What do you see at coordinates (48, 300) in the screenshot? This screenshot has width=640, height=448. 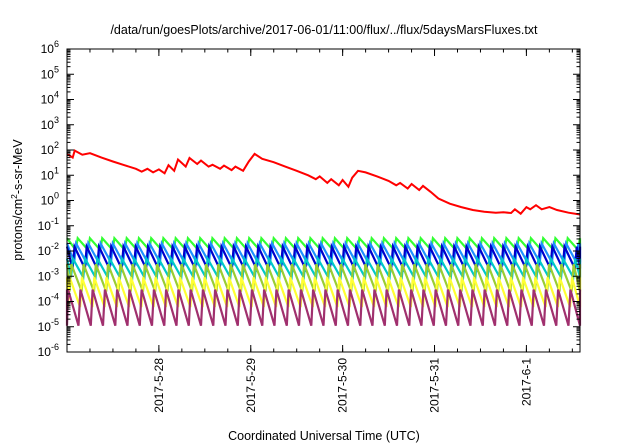 I see `y-tick-label: 10⁻⁴` at bounding box center [48, 300].